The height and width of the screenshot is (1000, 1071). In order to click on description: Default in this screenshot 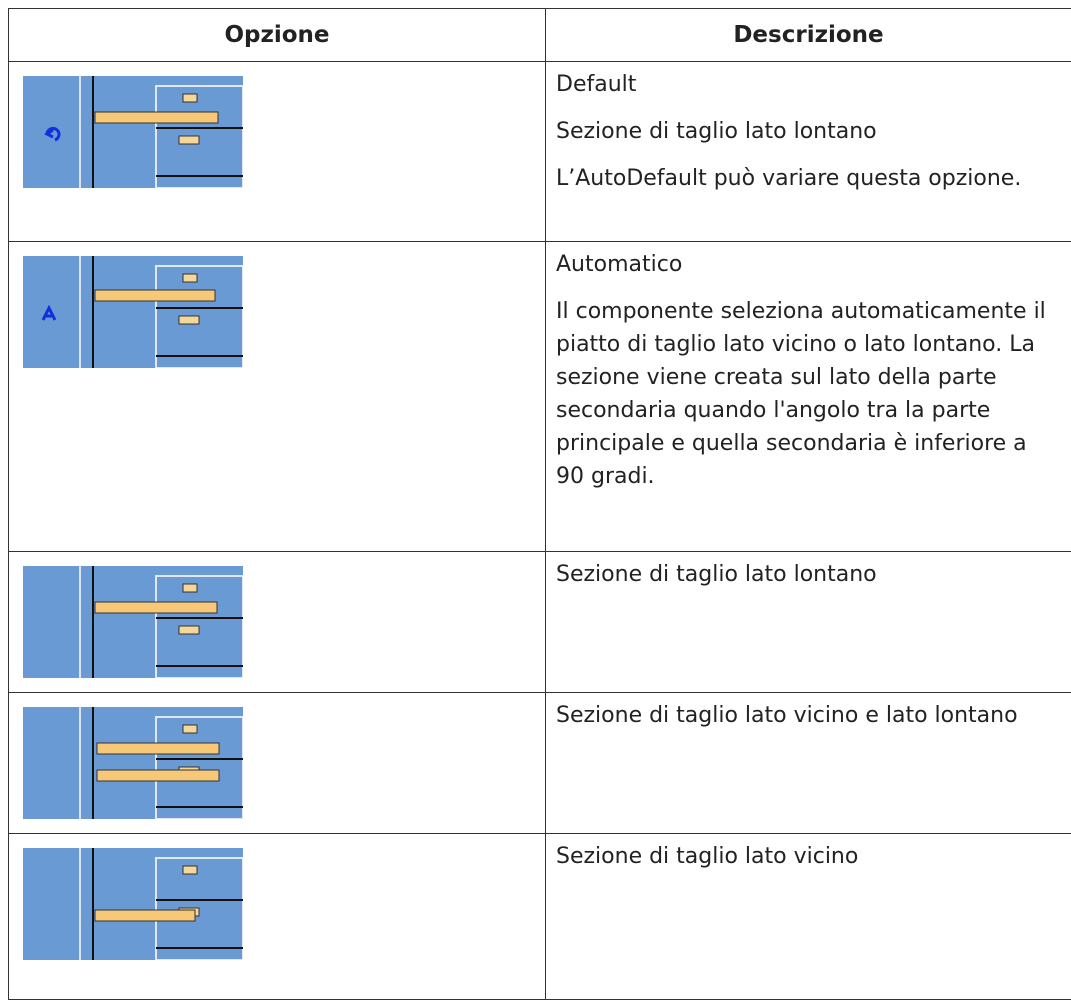, I will do `click(808, 84)`.